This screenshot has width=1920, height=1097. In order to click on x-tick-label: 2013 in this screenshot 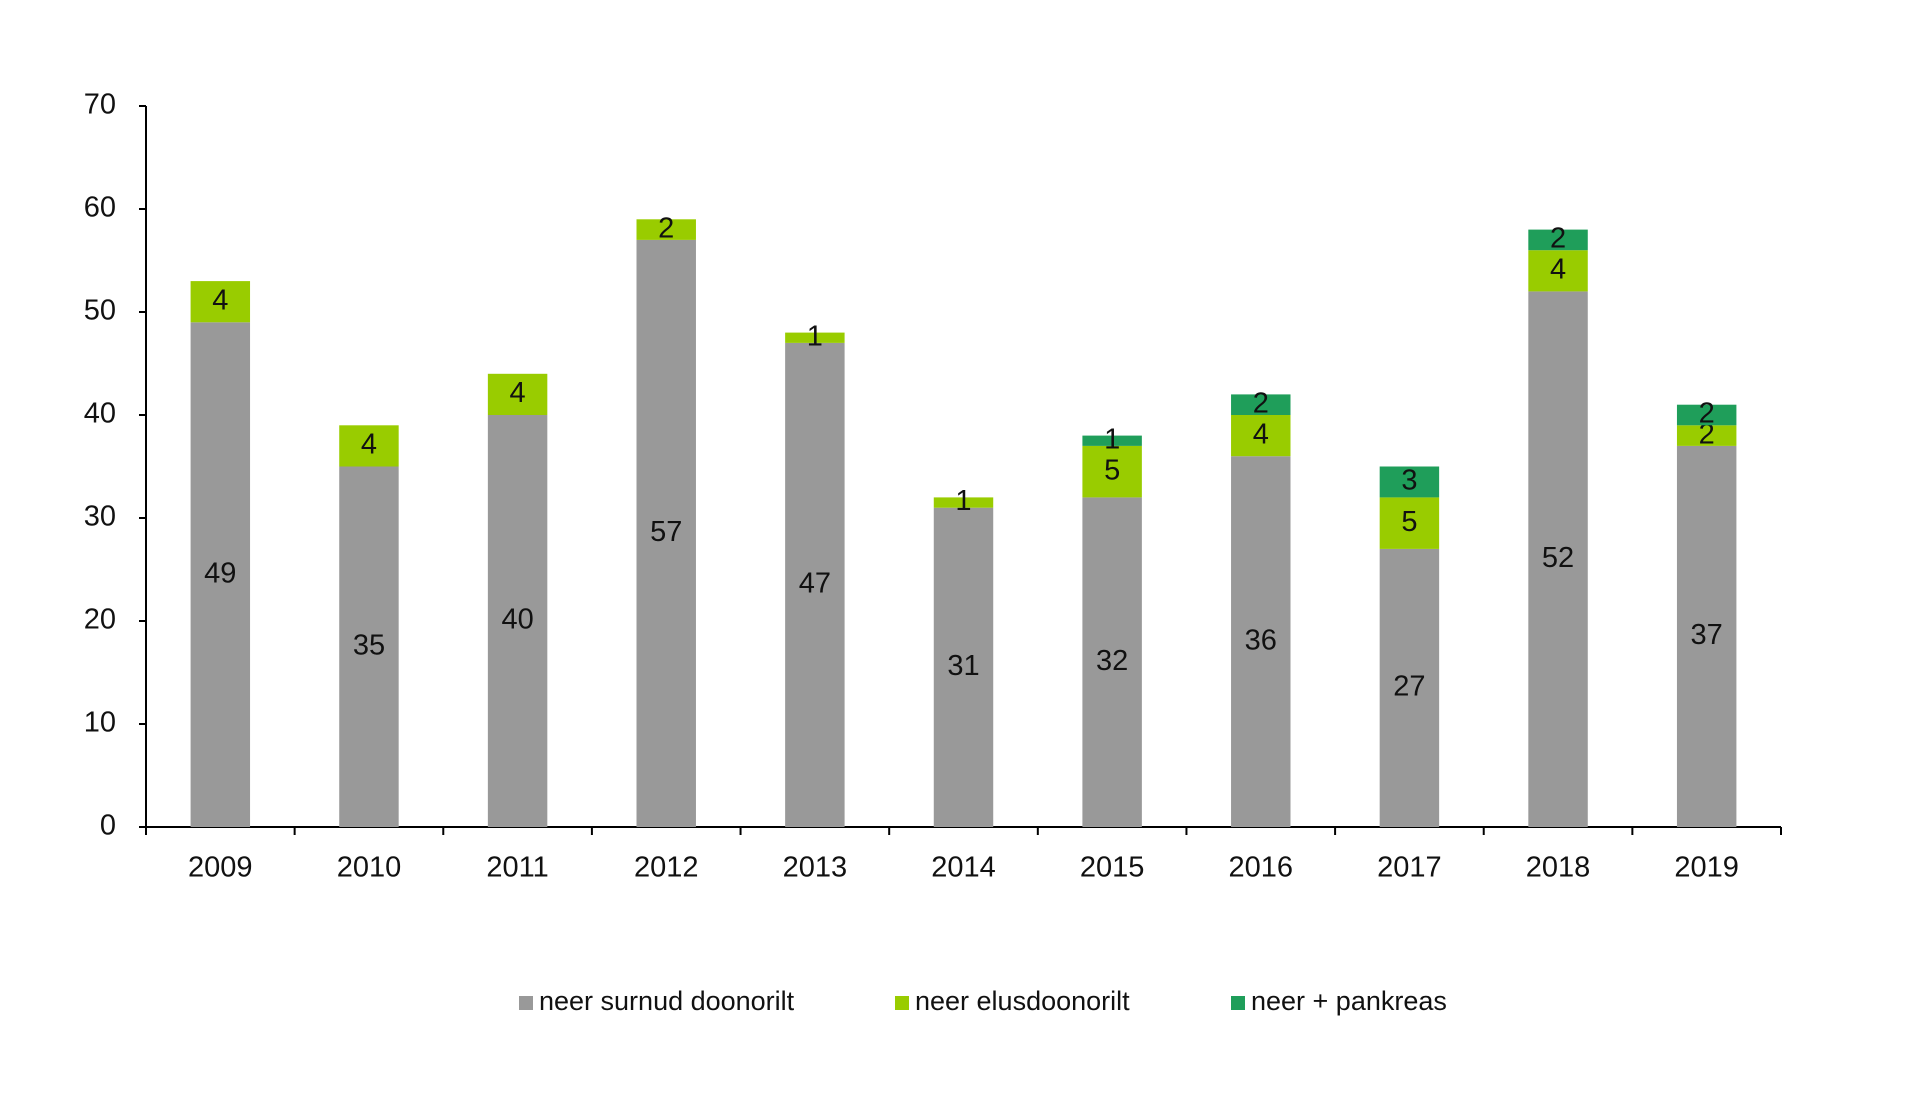, I will do `click(815, 868)`.